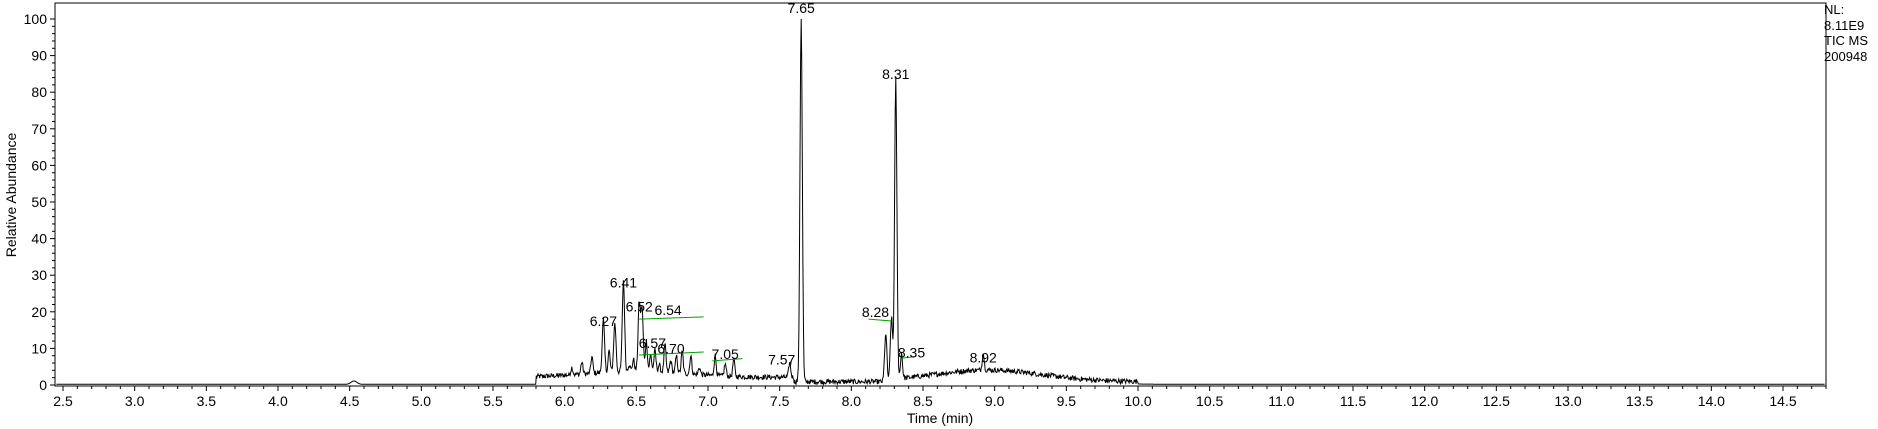  I want to click on x-tick-label: 11.0, so click(1281, 401).